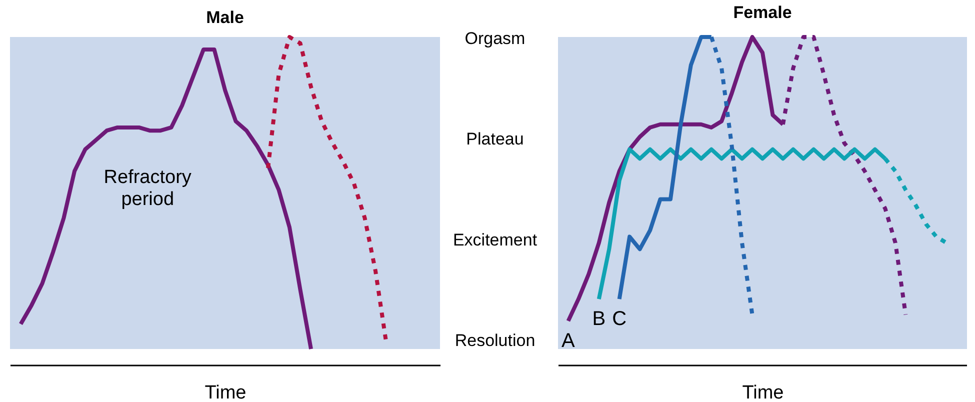 This screenshot has width=975, height=402. Describe the element at coordinates (495, 240) in the screenshot. I see `text: Excitement` at that location.